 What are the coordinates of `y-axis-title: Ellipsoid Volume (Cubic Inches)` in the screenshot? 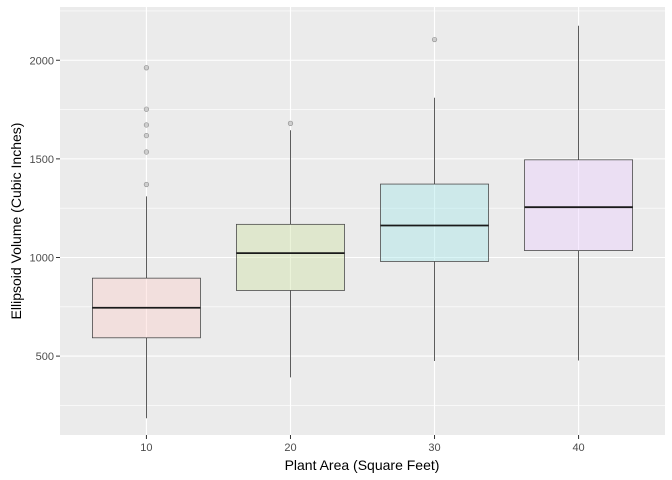 It's located at (16, 221).